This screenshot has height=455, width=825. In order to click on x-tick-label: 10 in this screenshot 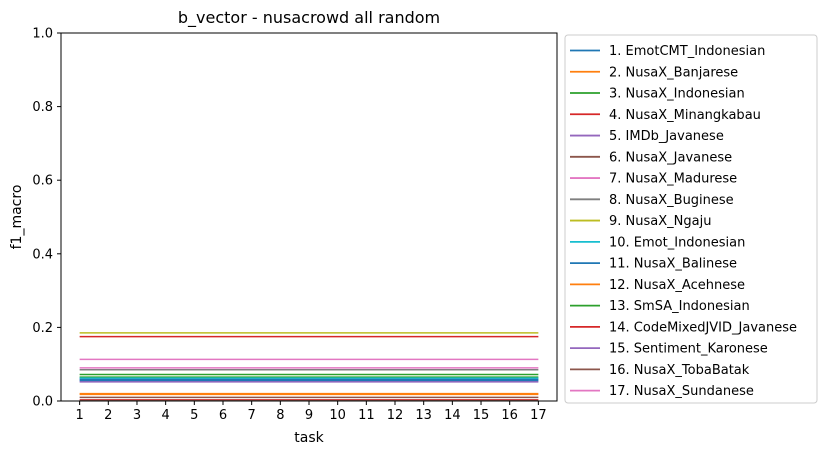, I will do `click(337, 415)`.